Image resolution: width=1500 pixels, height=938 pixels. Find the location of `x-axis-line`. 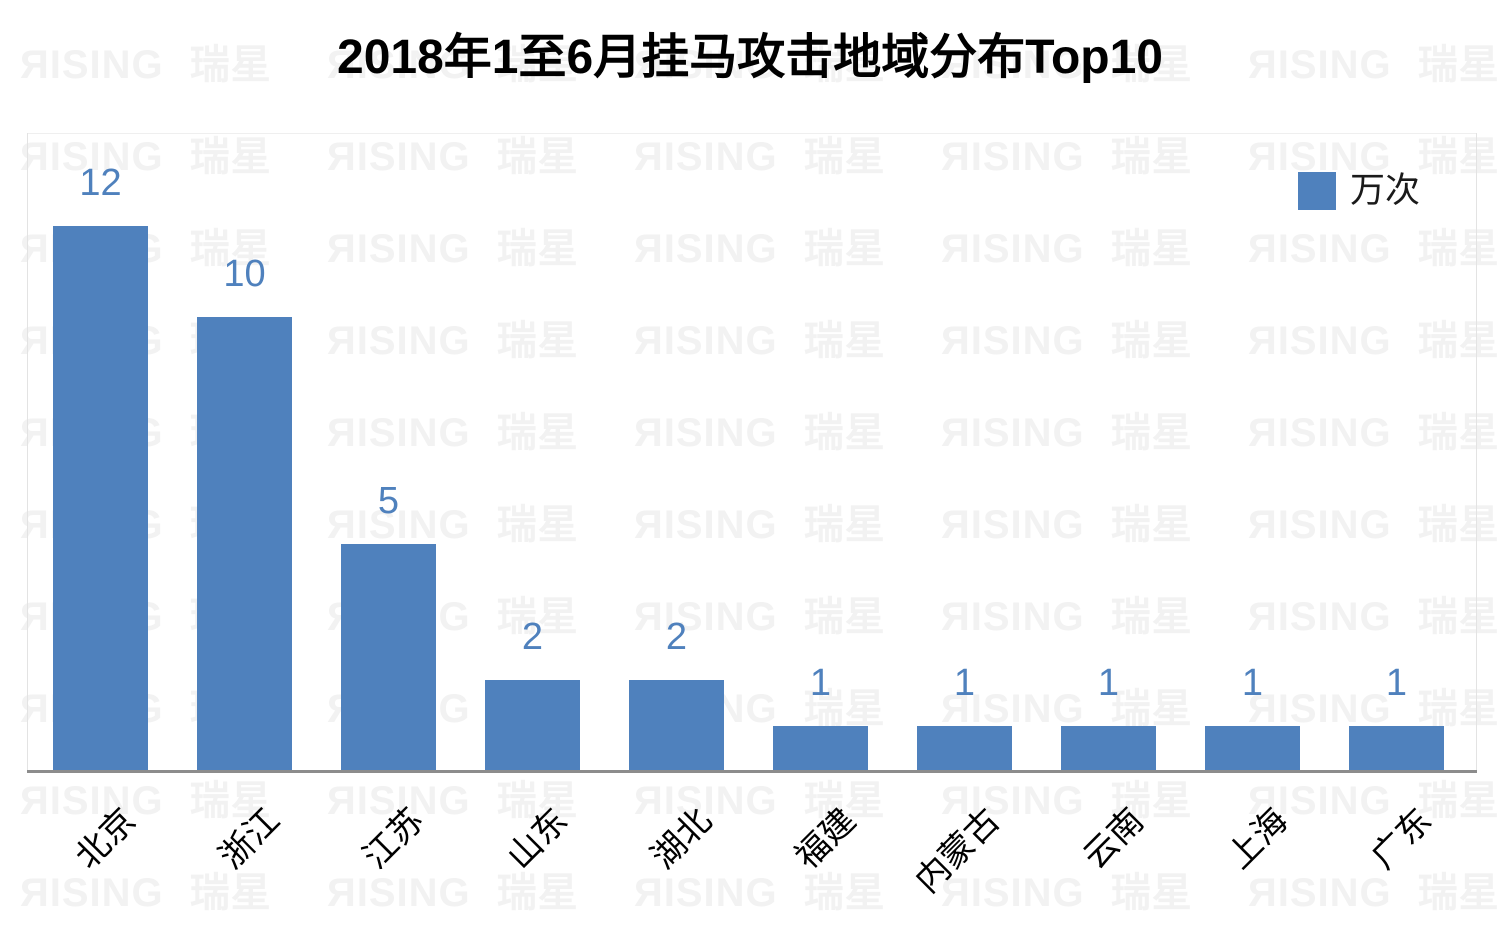

x-axis-line is located at coordinates (752, 771).